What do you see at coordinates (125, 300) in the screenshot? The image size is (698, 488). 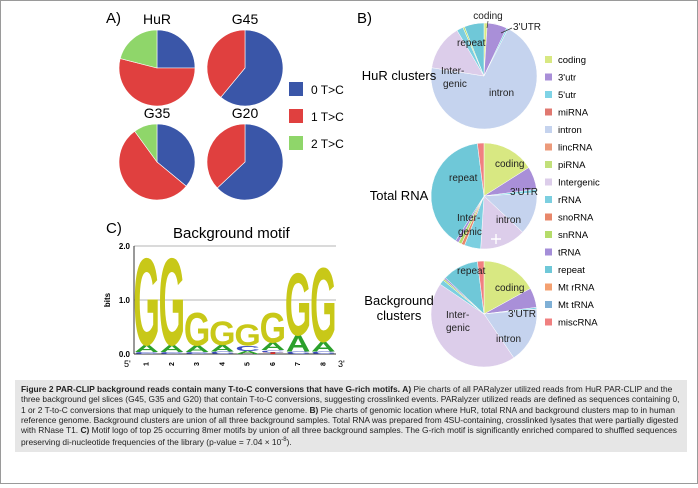 I see `y-tick-label: 1.0` at bounding box center [125, 300].